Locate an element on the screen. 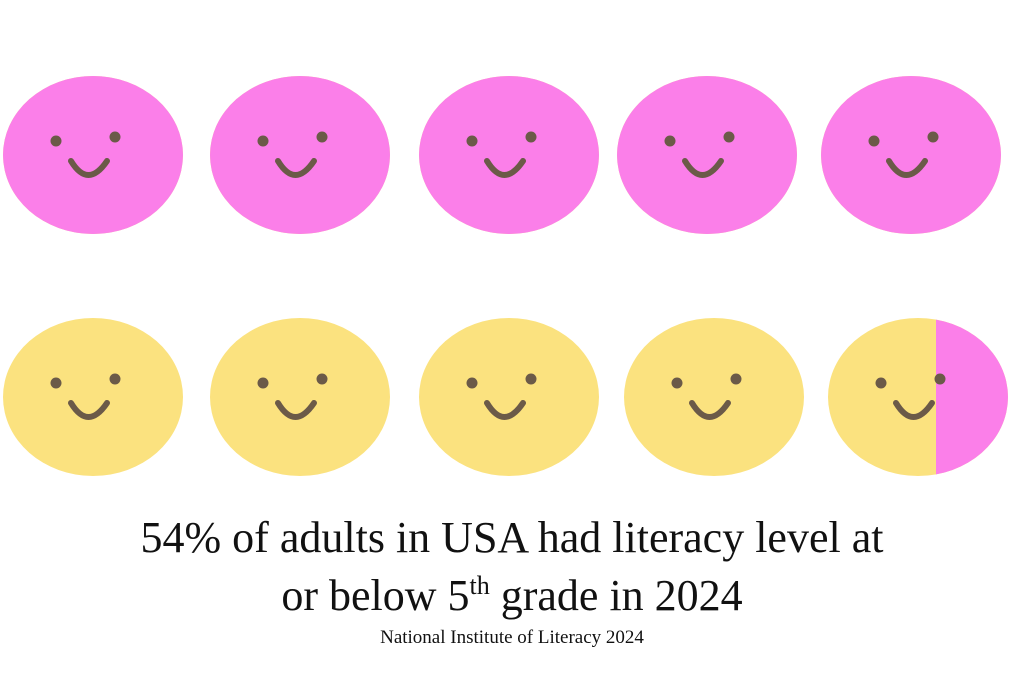 This screenshot has width=1024, height=682. title-line-2: or below 5th grade in 2024 is located at coordinates (511, 595).